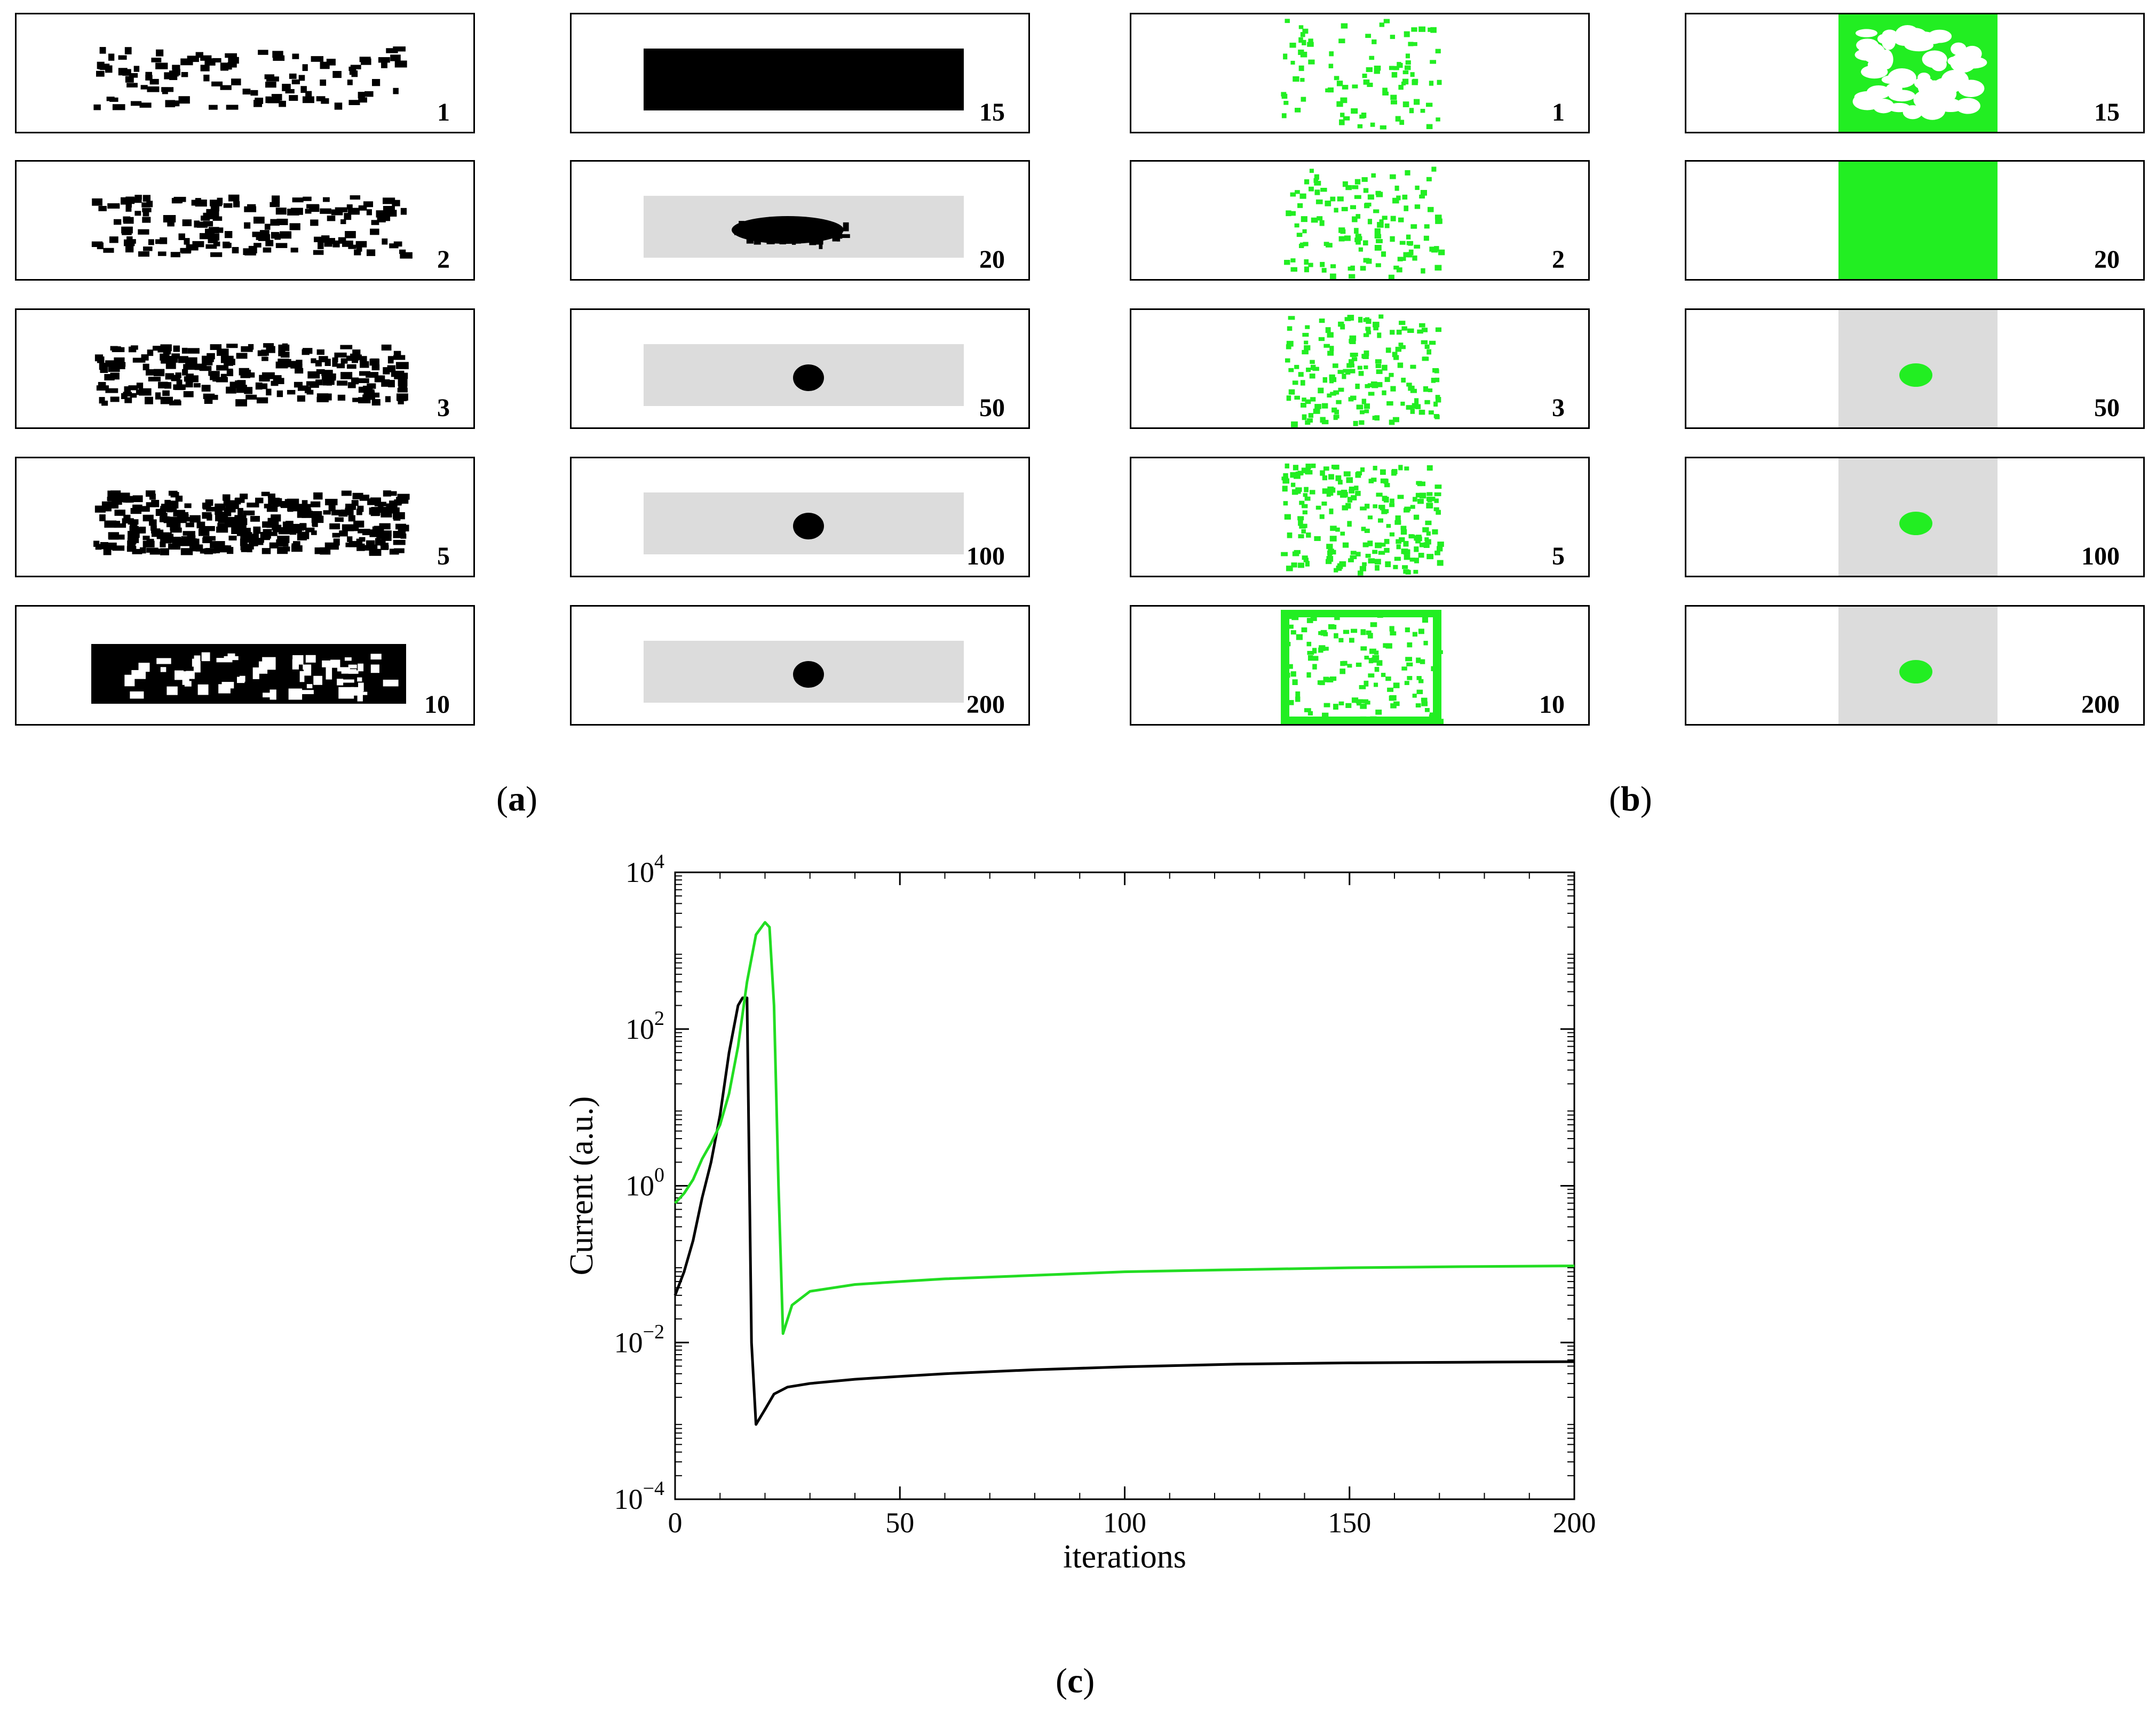 The image size is (2156, 1718). I want to click on iteration-label: 5, so click(444, 556).